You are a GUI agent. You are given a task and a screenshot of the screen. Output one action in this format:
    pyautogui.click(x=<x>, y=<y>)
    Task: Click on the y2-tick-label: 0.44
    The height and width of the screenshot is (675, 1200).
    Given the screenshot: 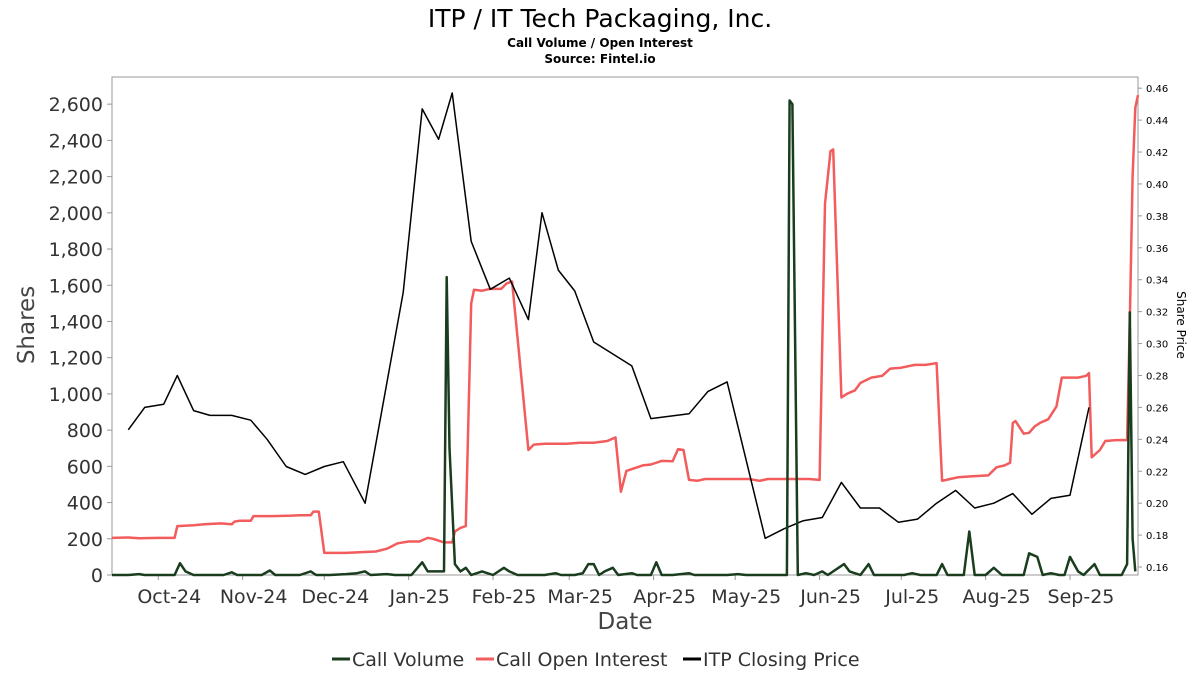 What is the action you would take?
    pyautogui.click(x=1157, y=121)
    